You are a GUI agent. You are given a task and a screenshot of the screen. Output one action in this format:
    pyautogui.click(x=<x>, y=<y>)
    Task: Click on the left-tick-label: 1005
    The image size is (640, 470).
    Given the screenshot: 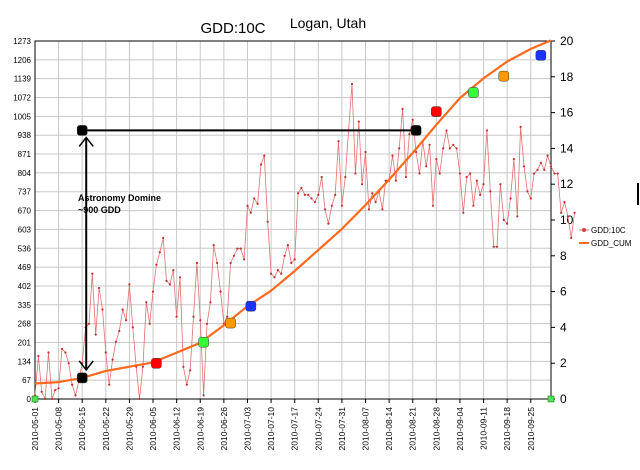 What is the action you would take?
    pyautogui.click(x=22, y=116)
    